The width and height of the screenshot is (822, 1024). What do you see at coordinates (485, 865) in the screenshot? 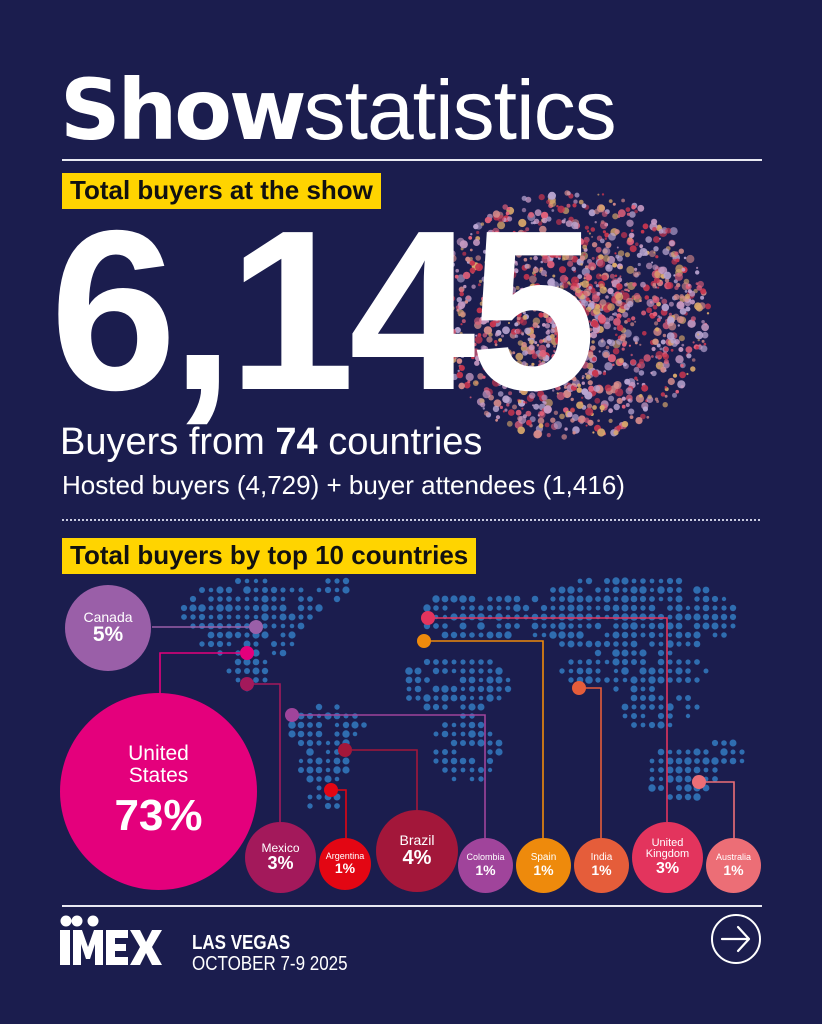
I see `bubble-colombia: Colombia 1%` at bounding box center [485, 865].